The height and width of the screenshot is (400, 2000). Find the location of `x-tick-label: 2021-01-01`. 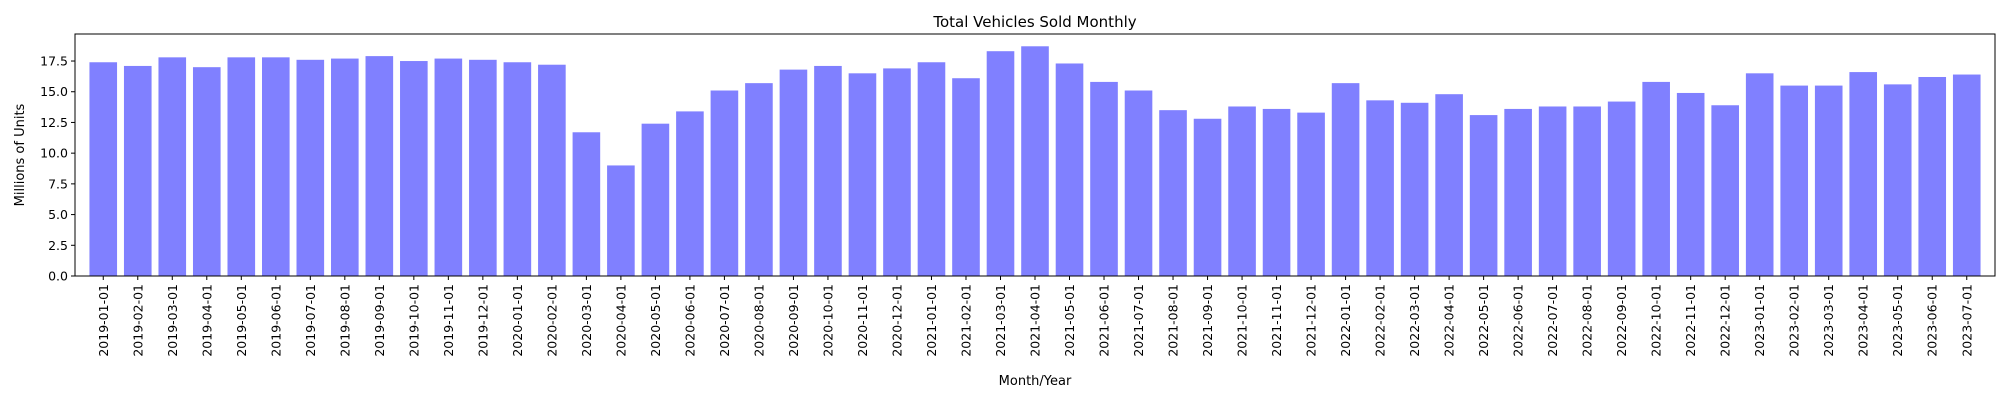

x-tick-label: 2021-01-01 is located at coordinates (931, 320).